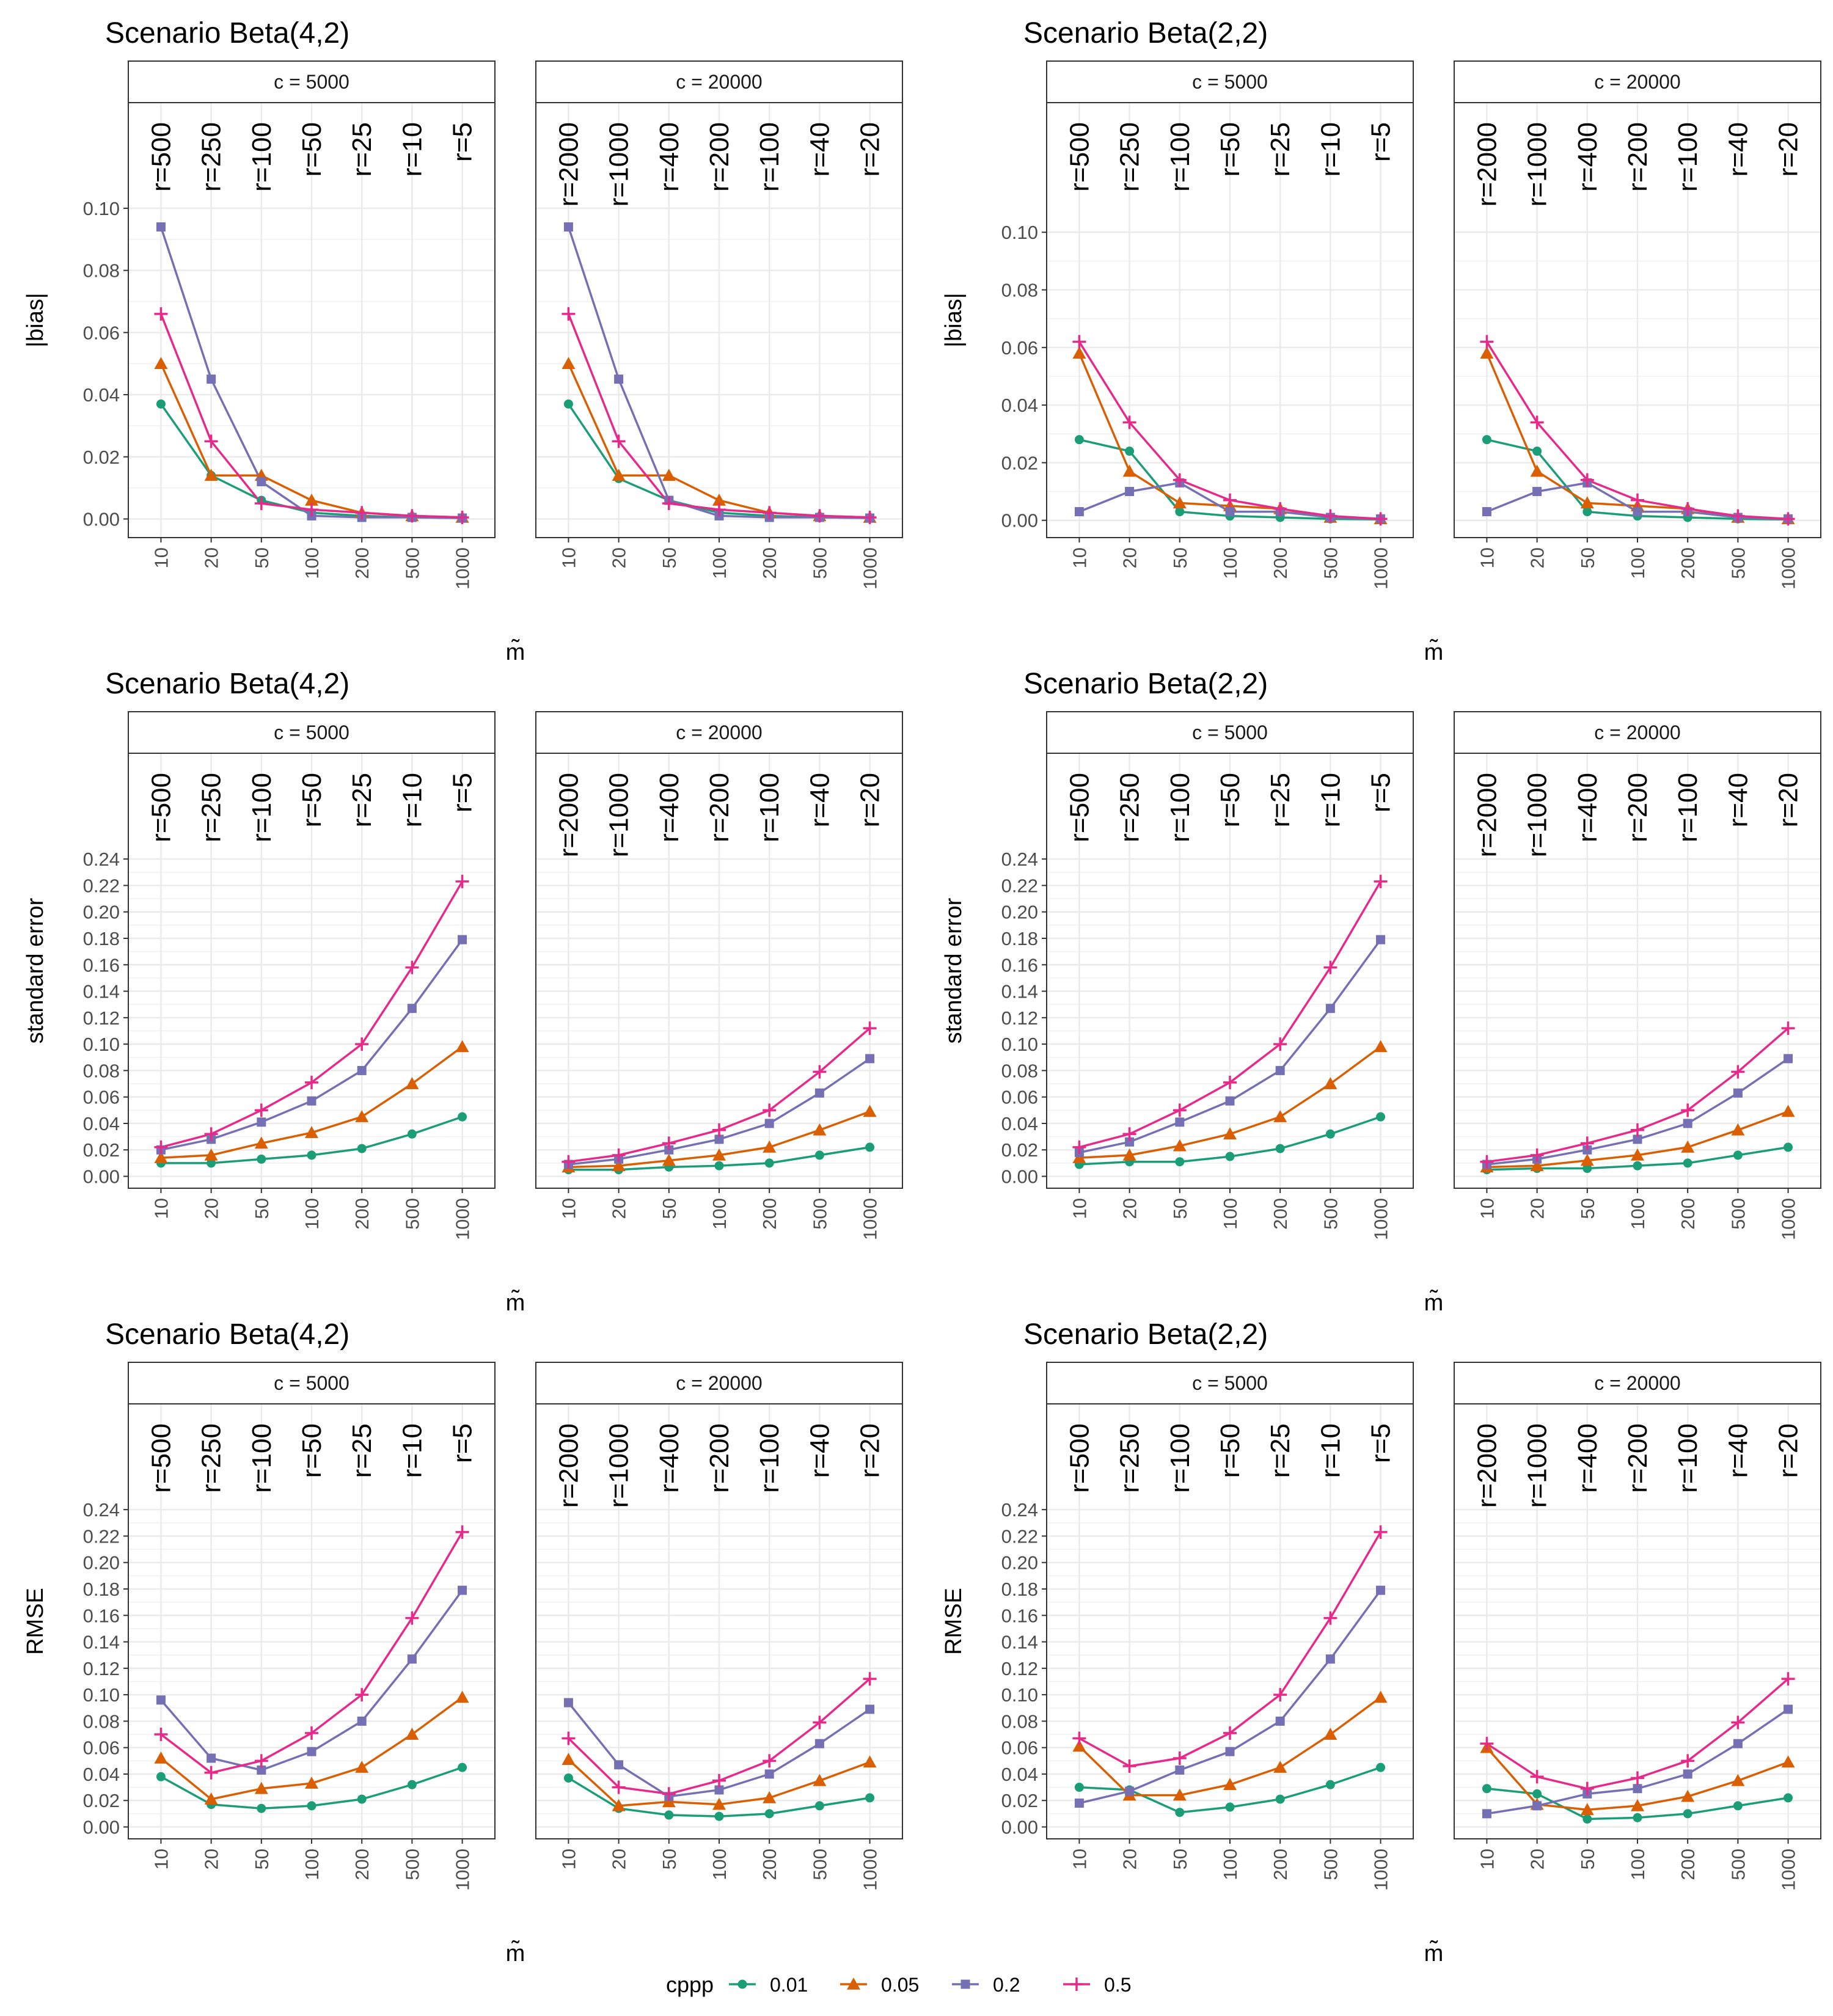  I want to click on r-label: r=25, so click(1280, 149).